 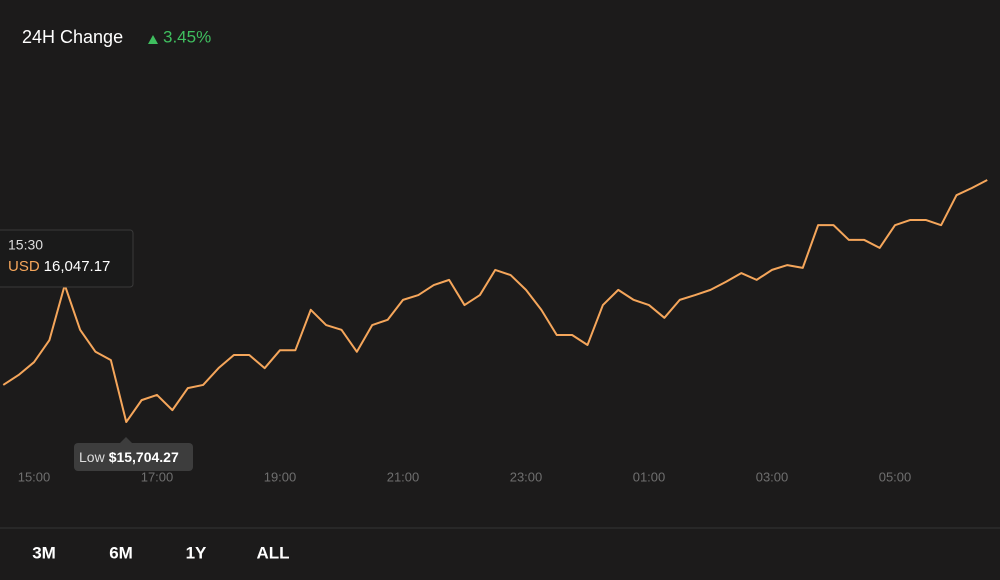 I want to click on tooltip-box, so click(x=67, y=258).